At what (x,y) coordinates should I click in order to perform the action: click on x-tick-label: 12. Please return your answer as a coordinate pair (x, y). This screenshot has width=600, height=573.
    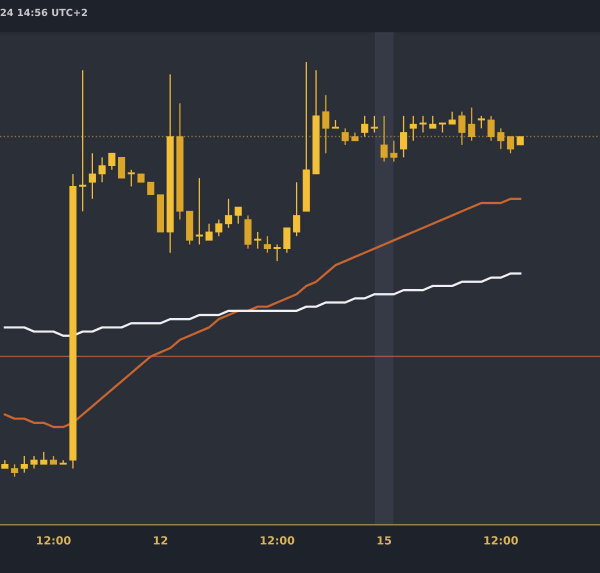
    Looking at the image, I should click on (161, 540).